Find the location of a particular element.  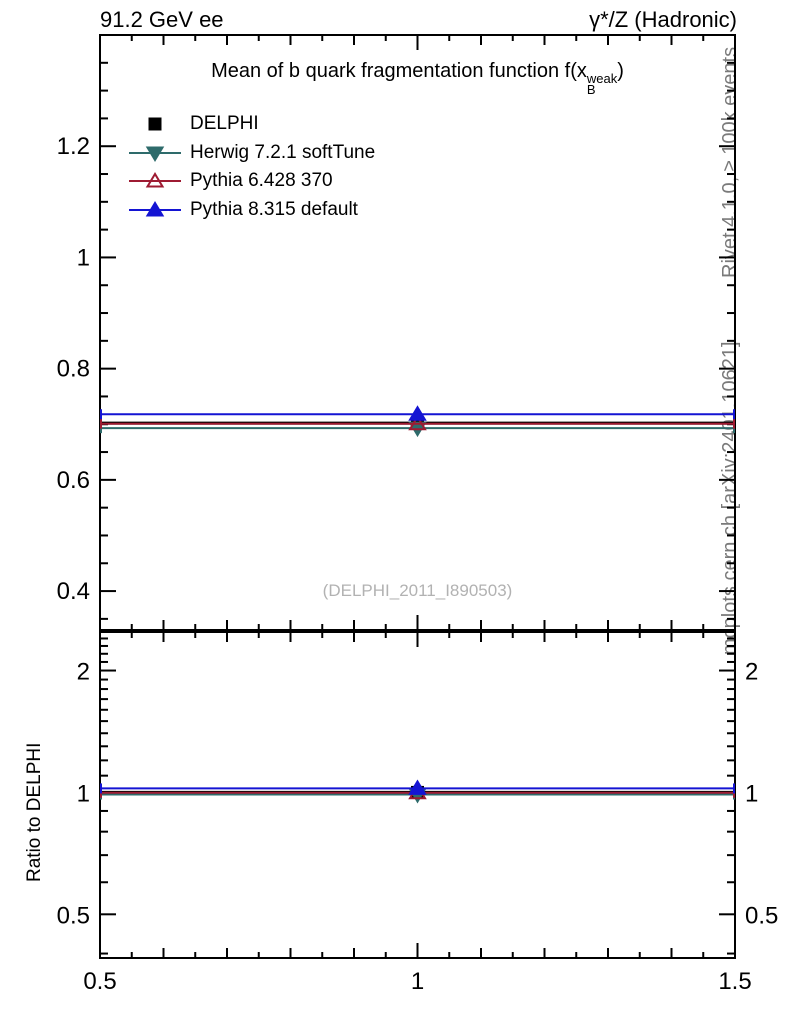

main-y-tick-label: 1.2 is located at coordinates (73, 146).